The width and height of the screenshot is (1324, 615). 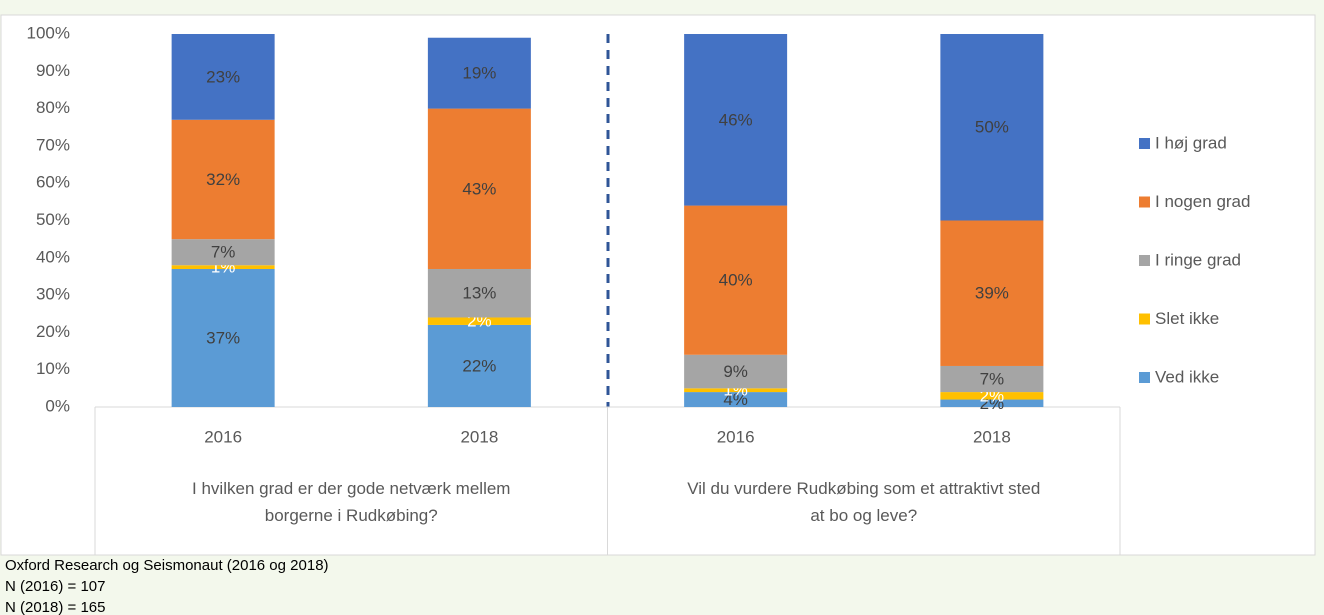 What do you see at coordinates (53, 331) in the screenshot?
I see `y-tick-label: 20%` at bounding box center [53, 331].